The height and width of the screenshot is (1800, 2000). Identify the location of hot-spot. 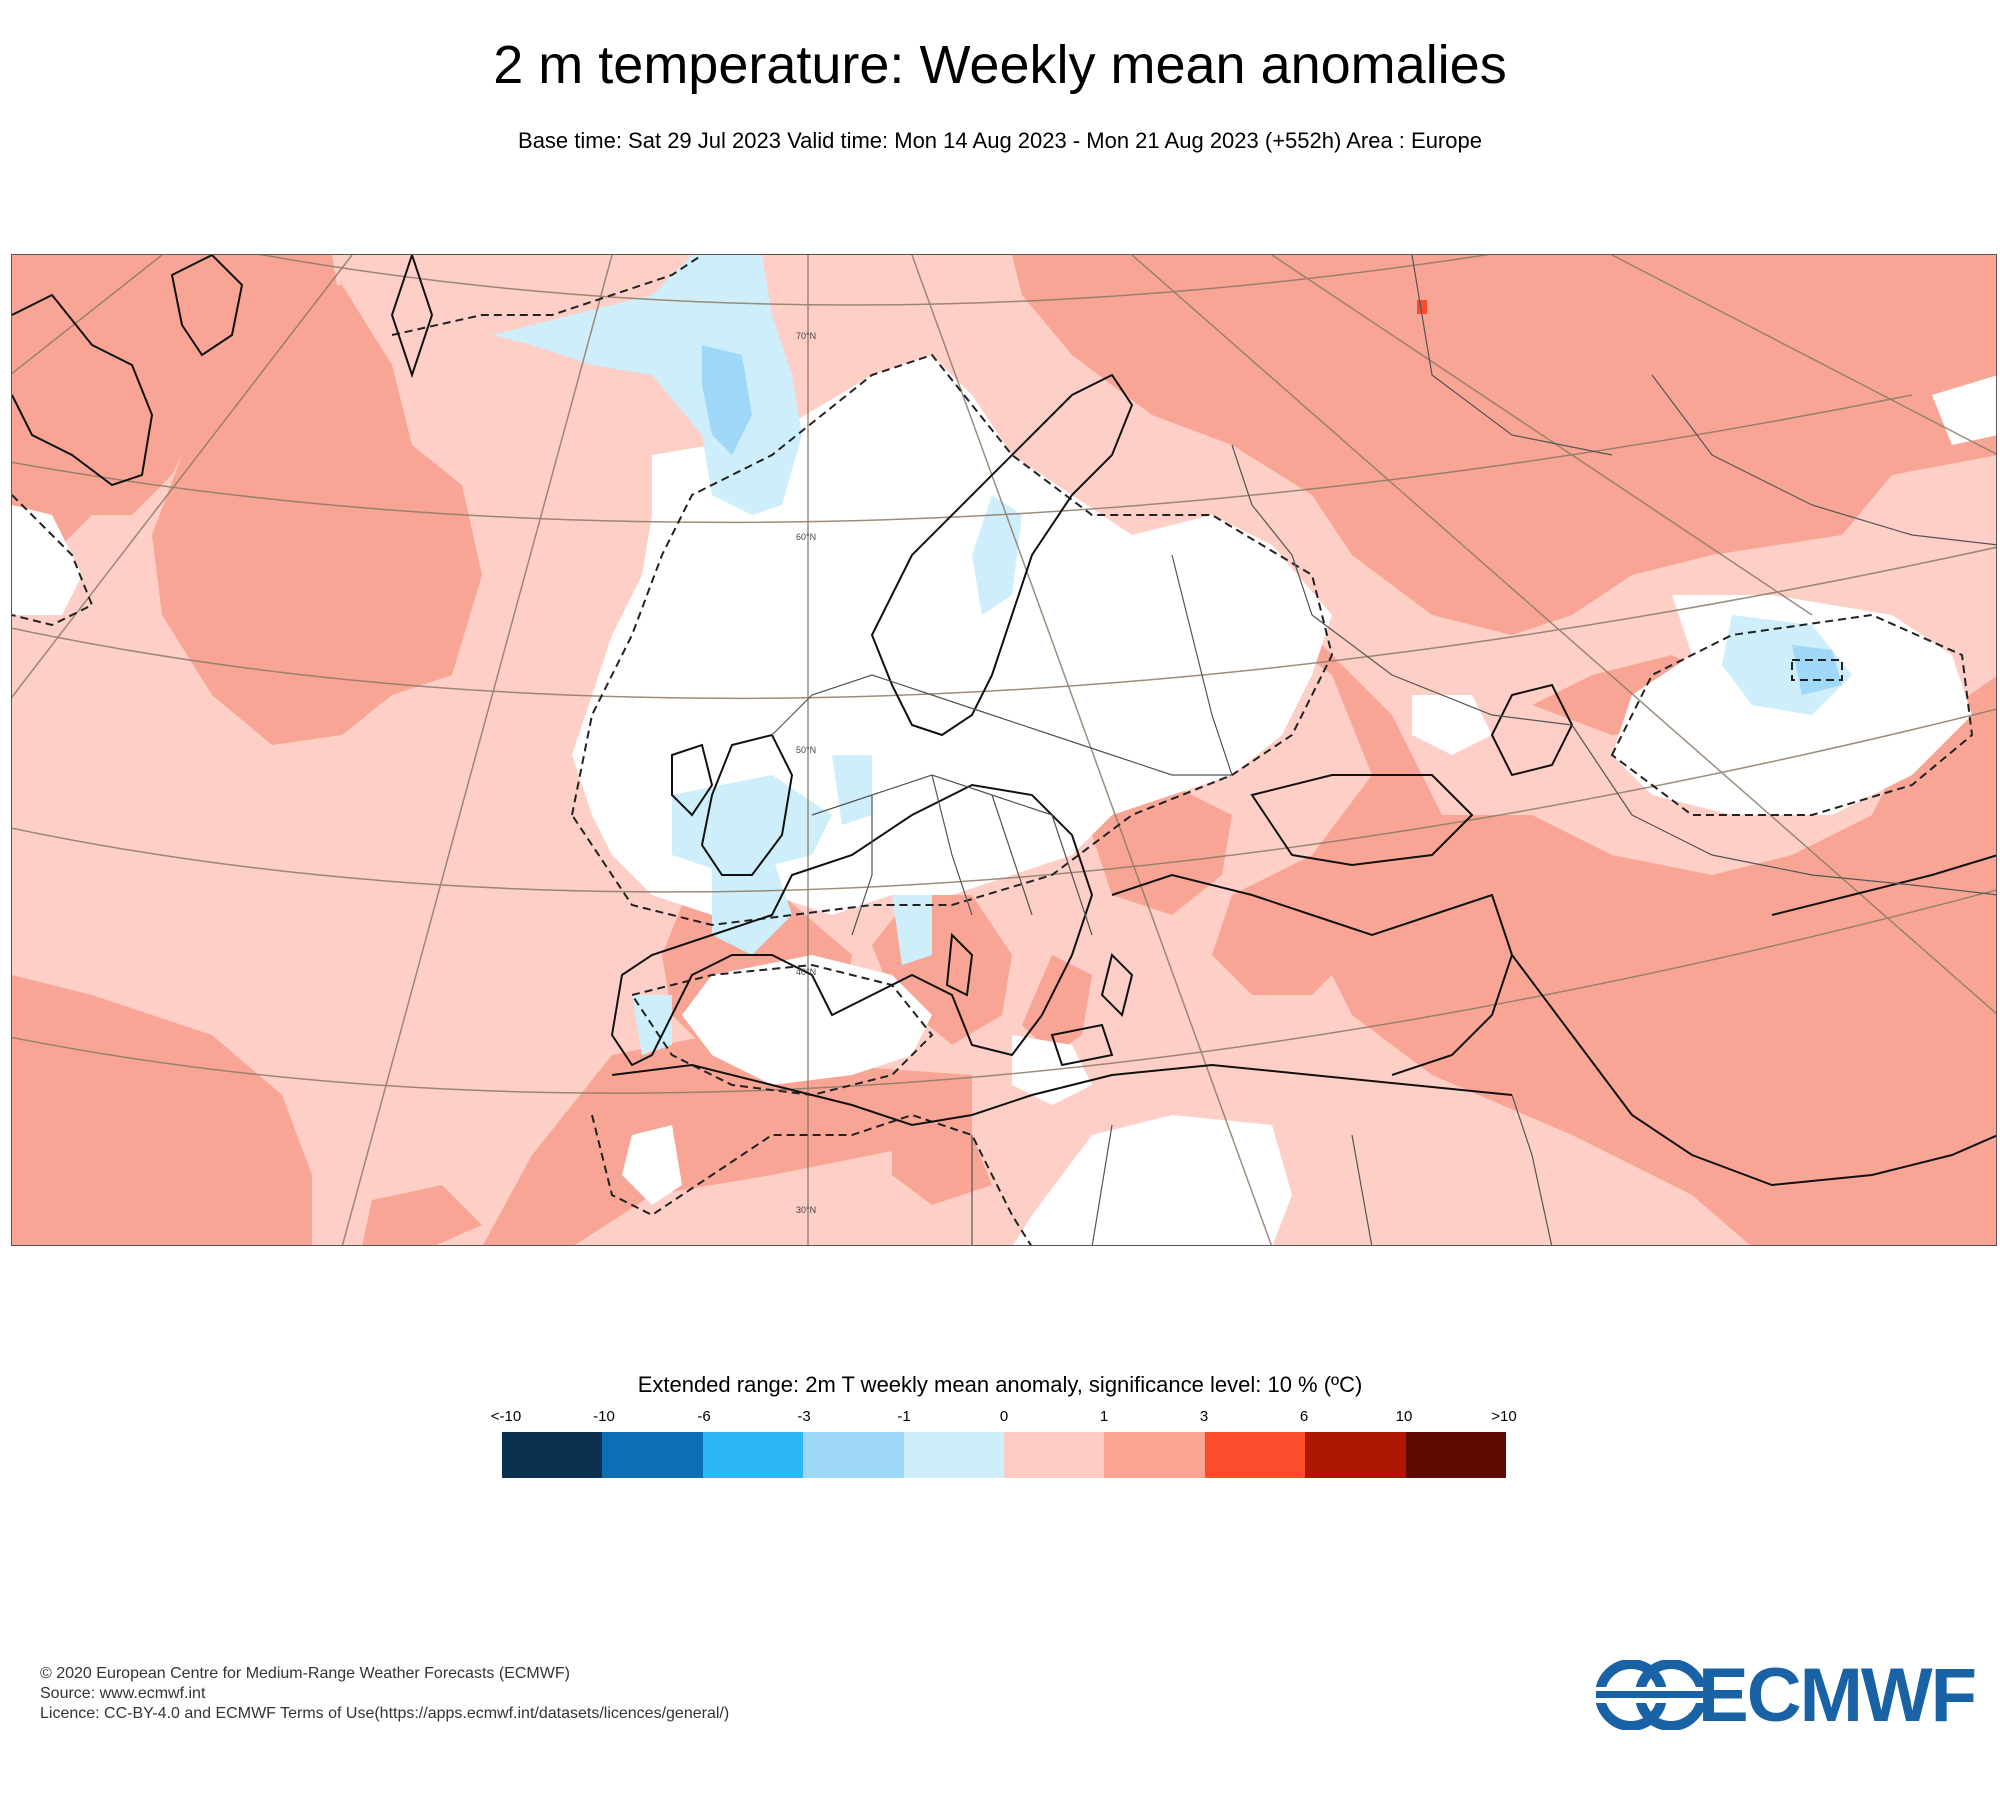
(1422, 307).